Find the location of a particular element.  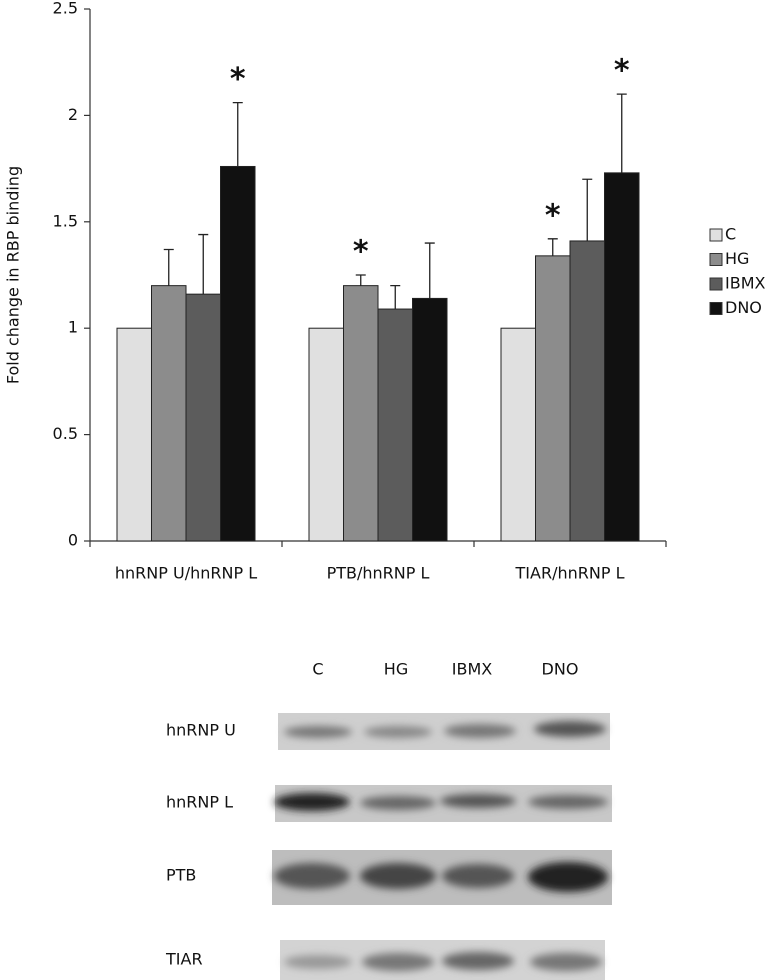

row-label: hnRNP U is located at coordinates (201, 730).